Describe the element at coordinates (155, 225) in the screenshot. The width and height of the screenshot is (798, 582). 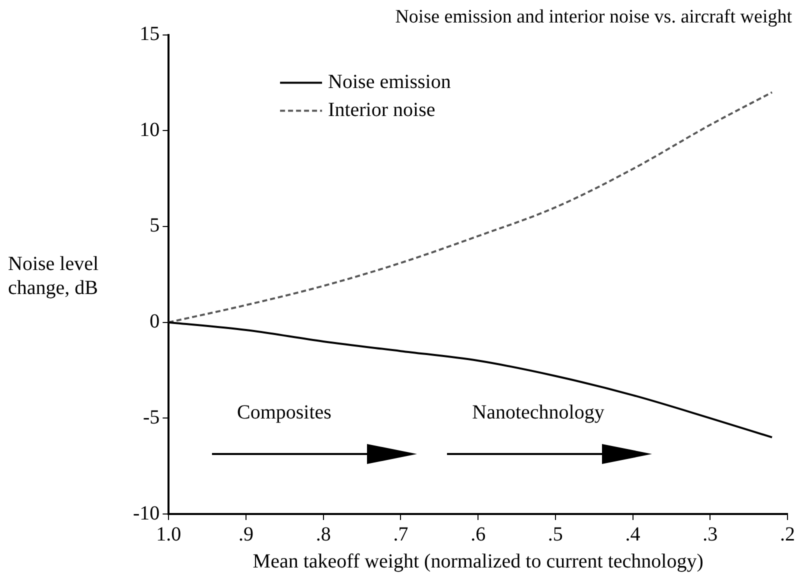
I see `y-tick-label: 5` at that location.